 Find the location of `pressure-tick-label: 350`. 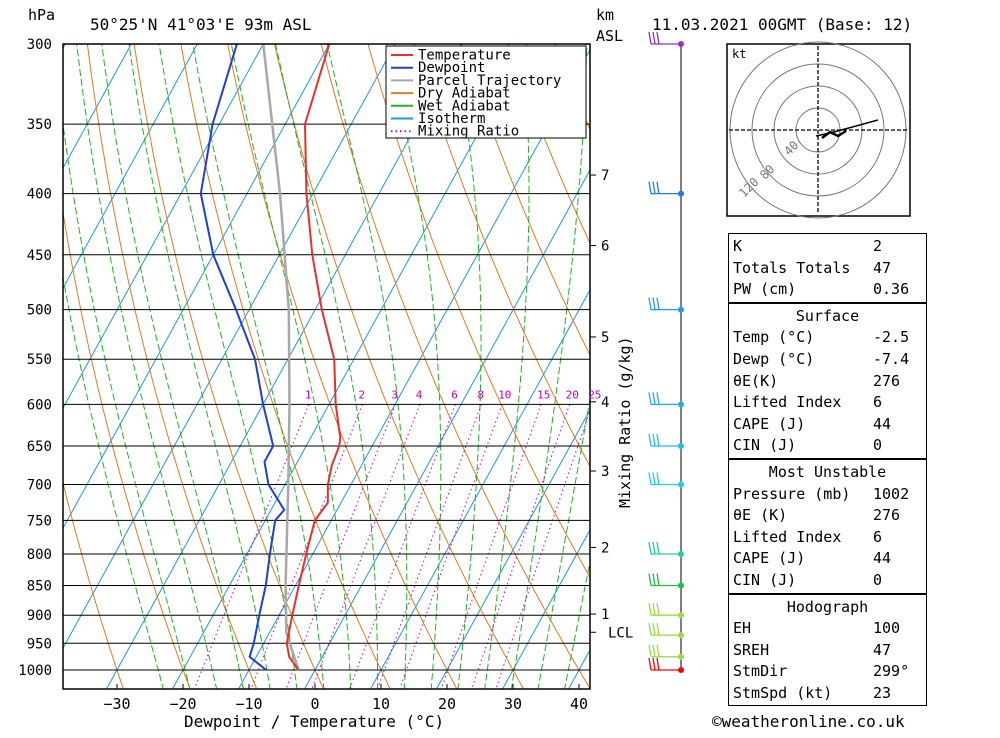

pressure-tick-label: 350 is located at coordinates (39, 125).